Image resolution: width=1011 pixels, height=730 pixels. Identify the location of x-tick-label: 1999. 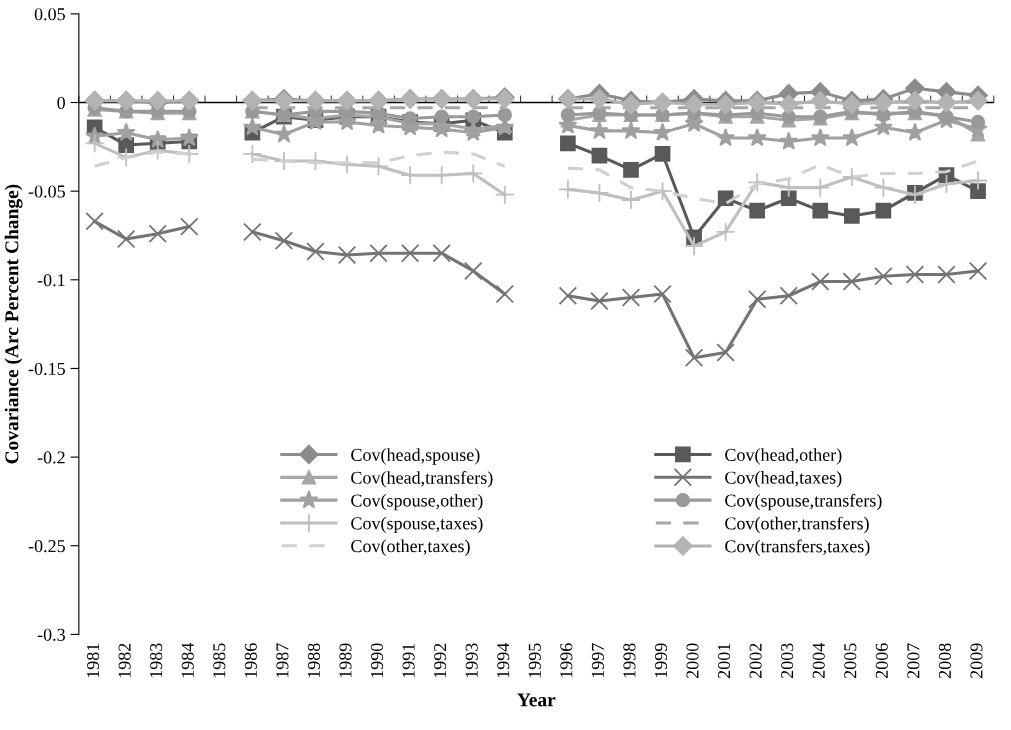
(661, 660).